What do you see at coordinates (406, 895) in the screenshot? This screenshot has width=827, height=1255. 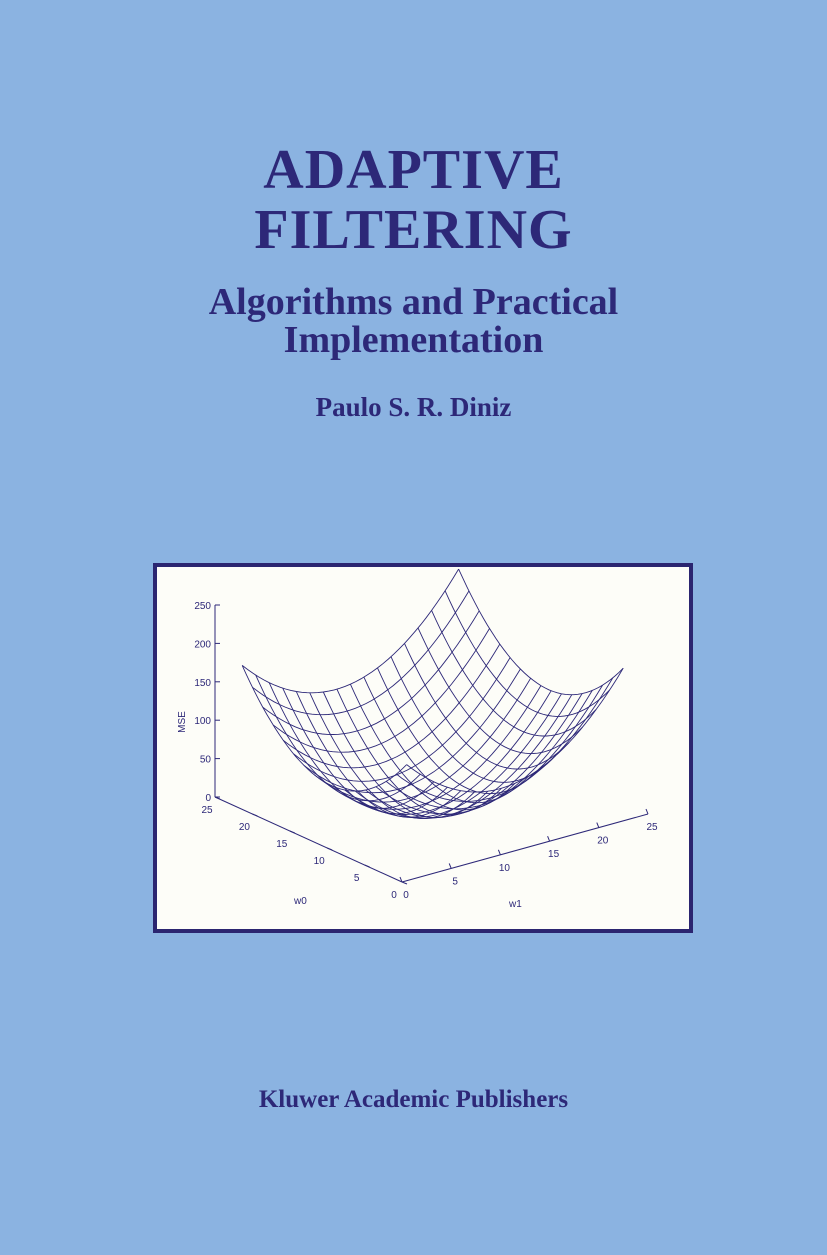 I see `w1-tick-label: 0` at bounding box center [406, 895].